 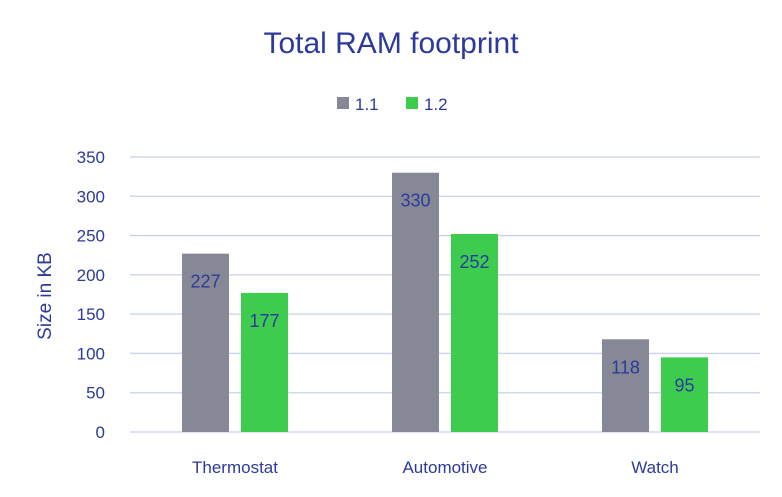 I want to click on data-label: 177, so click(x=264, y=321).